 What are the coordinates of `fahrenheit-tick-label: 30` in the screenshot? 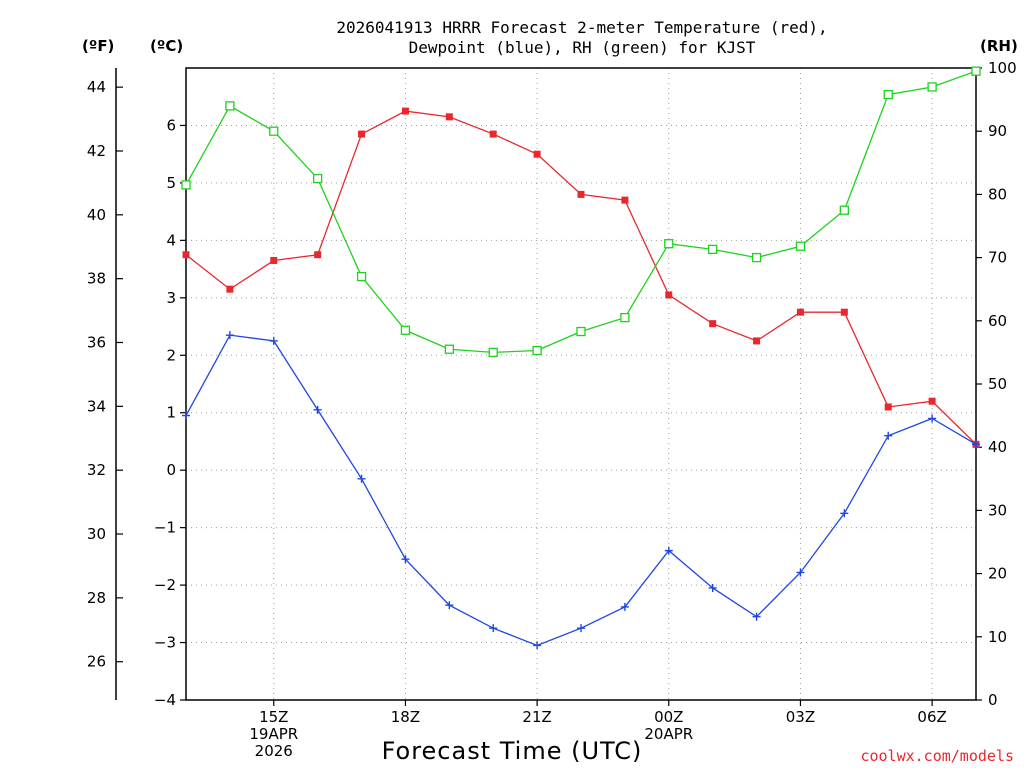 It's located at (96, 534).